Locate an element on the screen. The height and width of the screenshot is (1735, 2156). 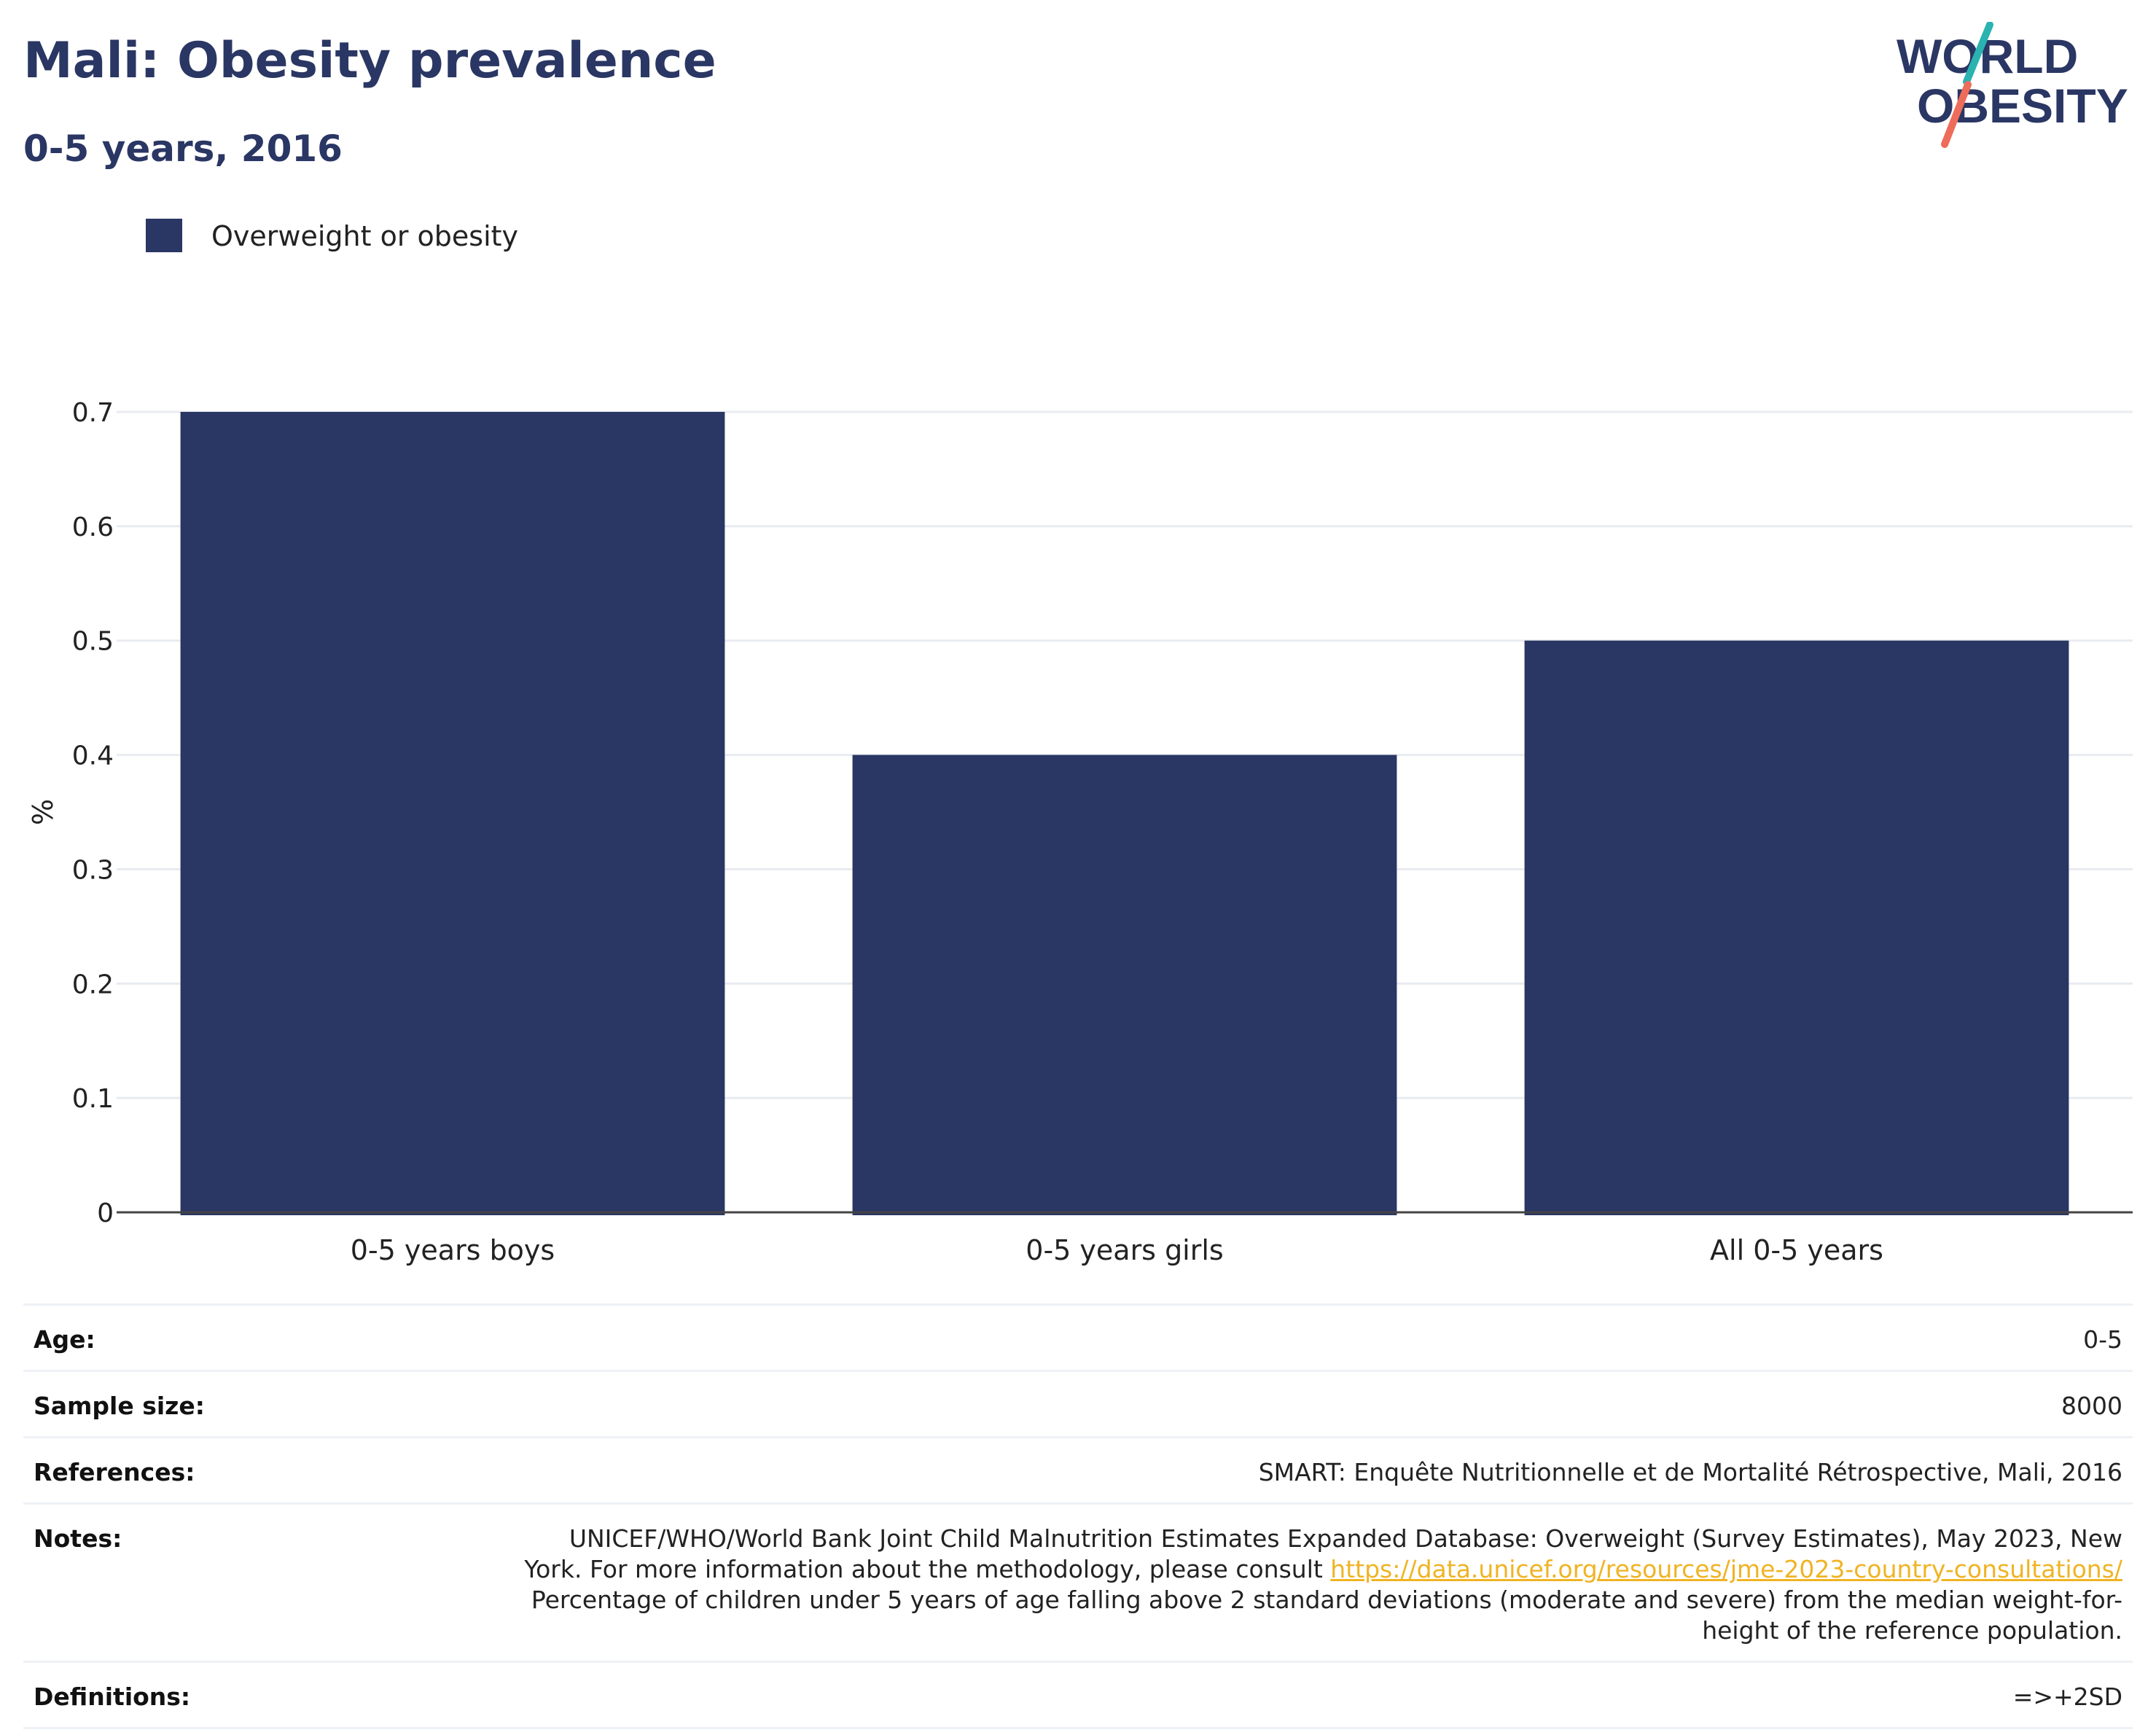
legend-label: Overweight or obesity is located at coordinates (365, 236).